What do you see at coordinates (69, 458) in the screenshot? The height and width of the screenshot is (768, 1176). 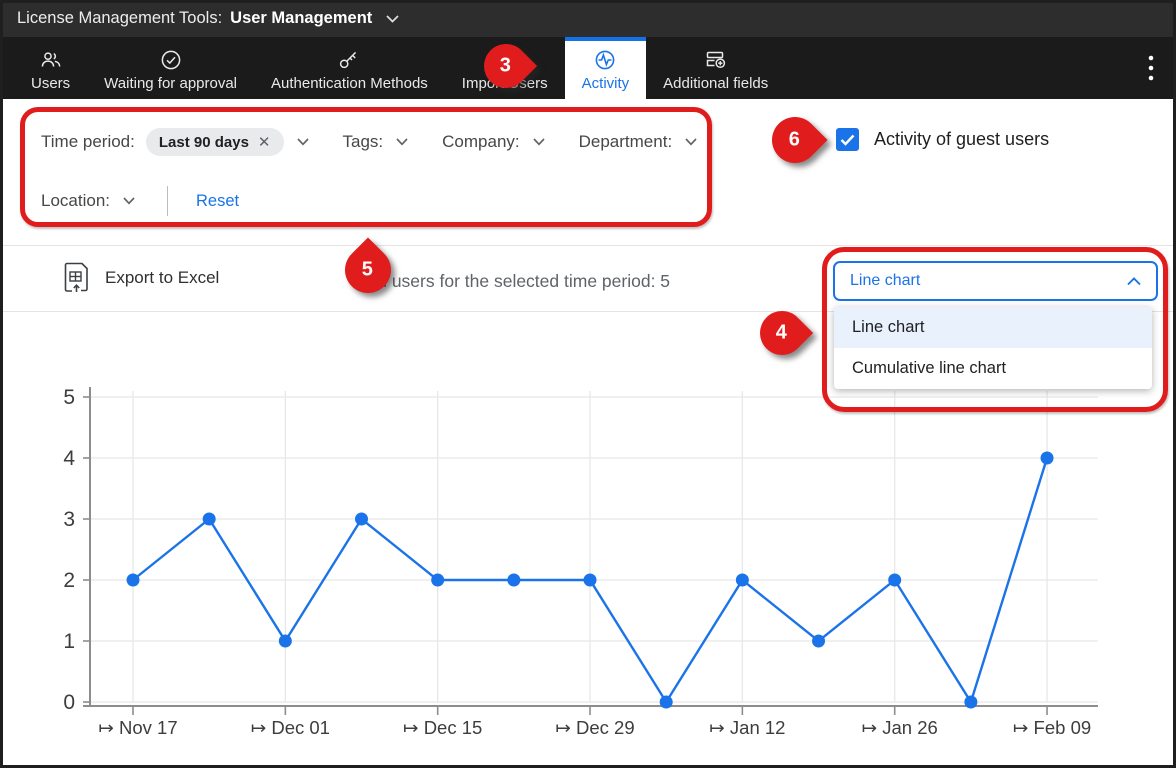 I see `svg-text: 4` at bounding box center [69, 458].